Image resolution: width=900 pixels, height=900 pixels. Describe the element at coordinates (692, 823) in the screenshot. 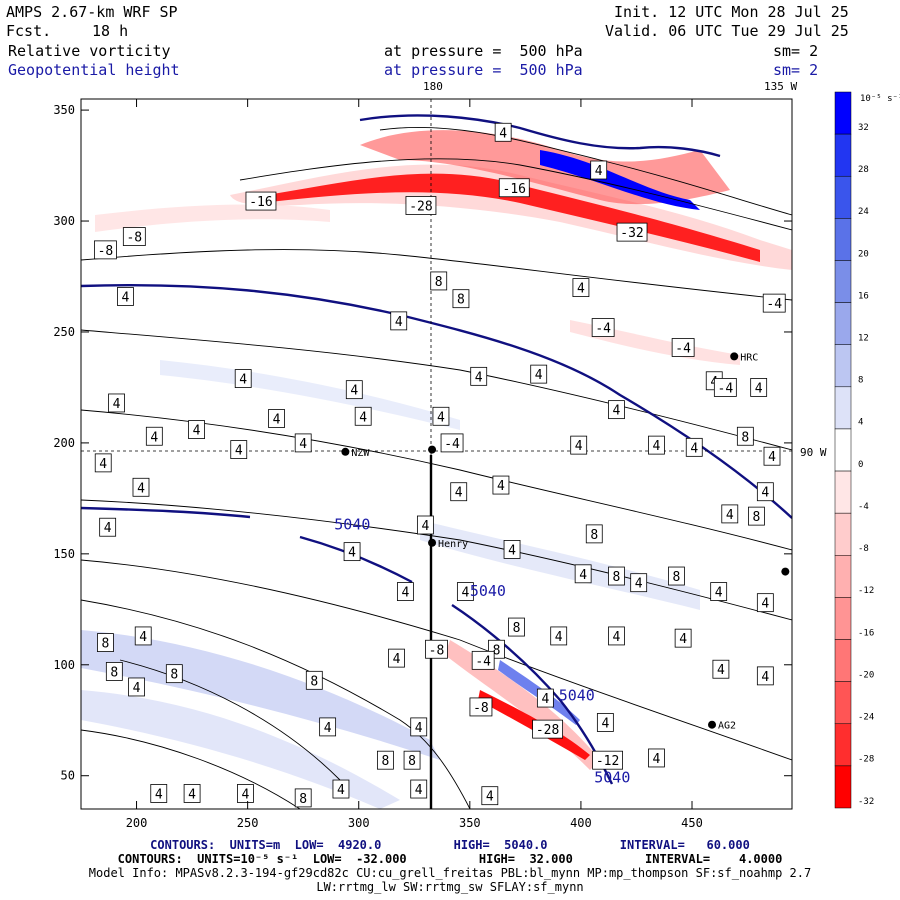

I see `x-tick-label: 450` at that location.